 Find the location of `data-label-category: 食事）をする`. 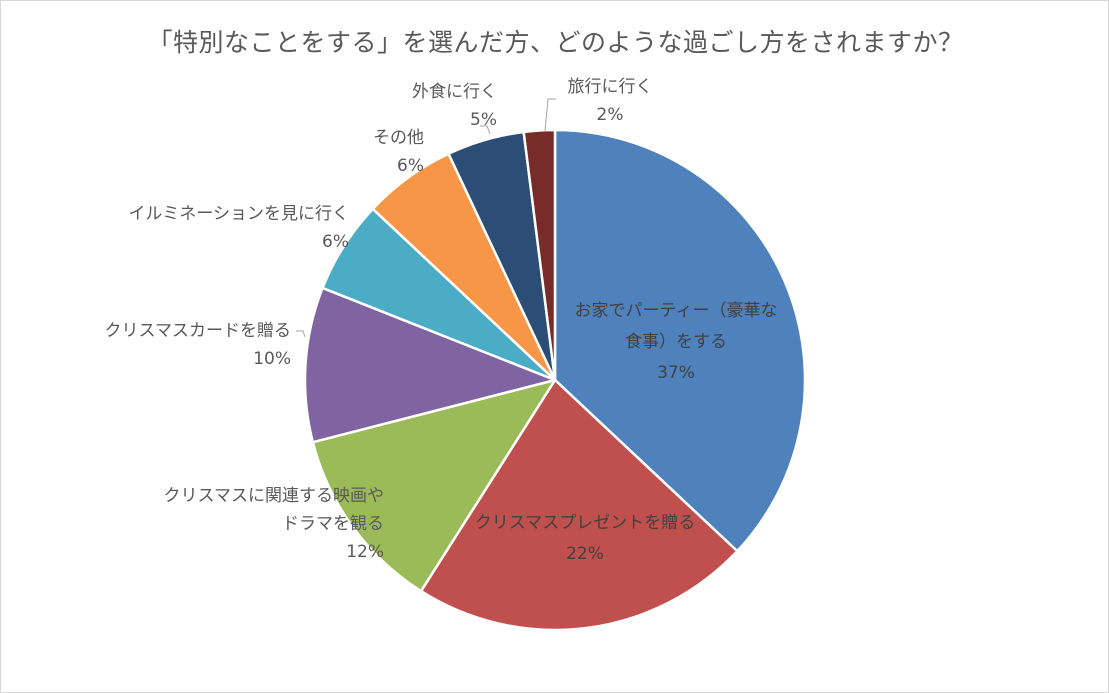

data-label-category: 食事）をする is located at coordinates (676, 342).